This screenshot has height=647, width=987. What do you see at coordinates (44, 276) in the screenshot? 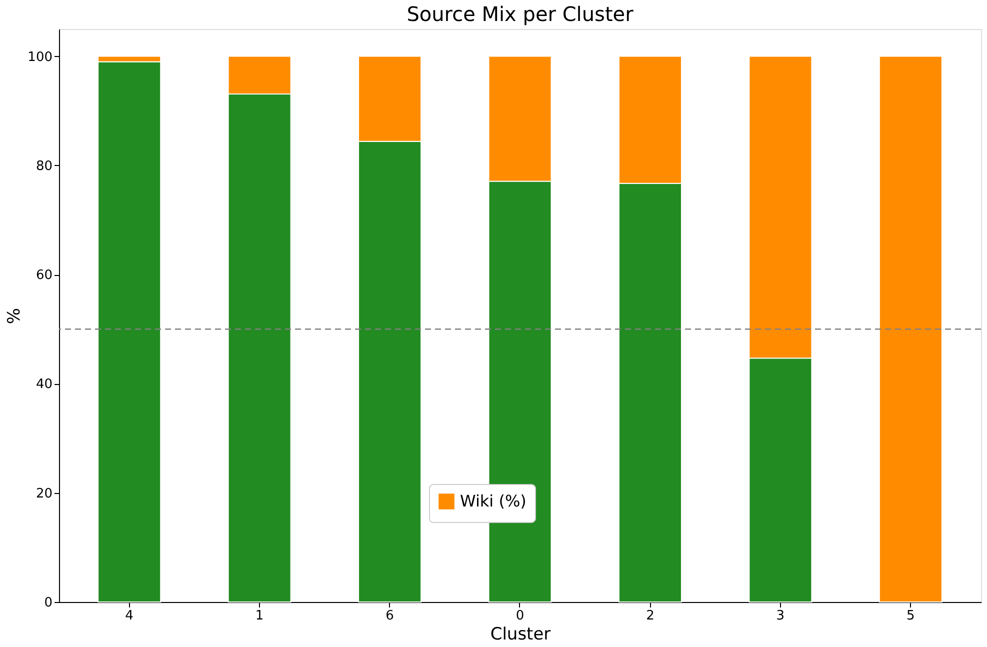
I see `y-tick-label: 60` at bounding box center [44, 276].